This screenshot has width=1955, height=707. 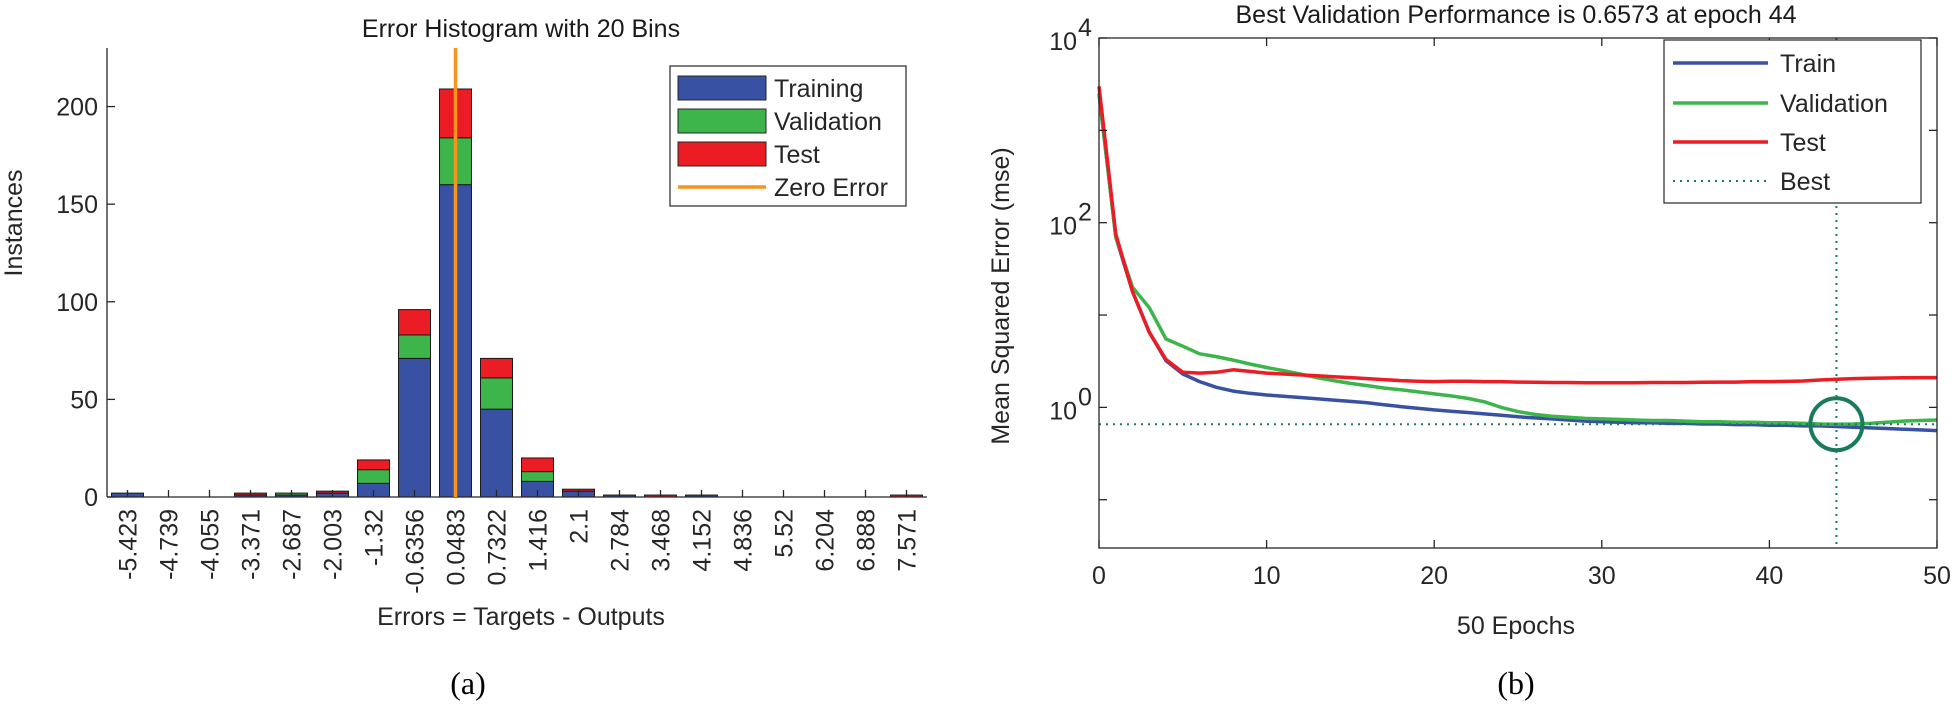 I want to click on bar-training-0.7322, so click(x=496, y=453).